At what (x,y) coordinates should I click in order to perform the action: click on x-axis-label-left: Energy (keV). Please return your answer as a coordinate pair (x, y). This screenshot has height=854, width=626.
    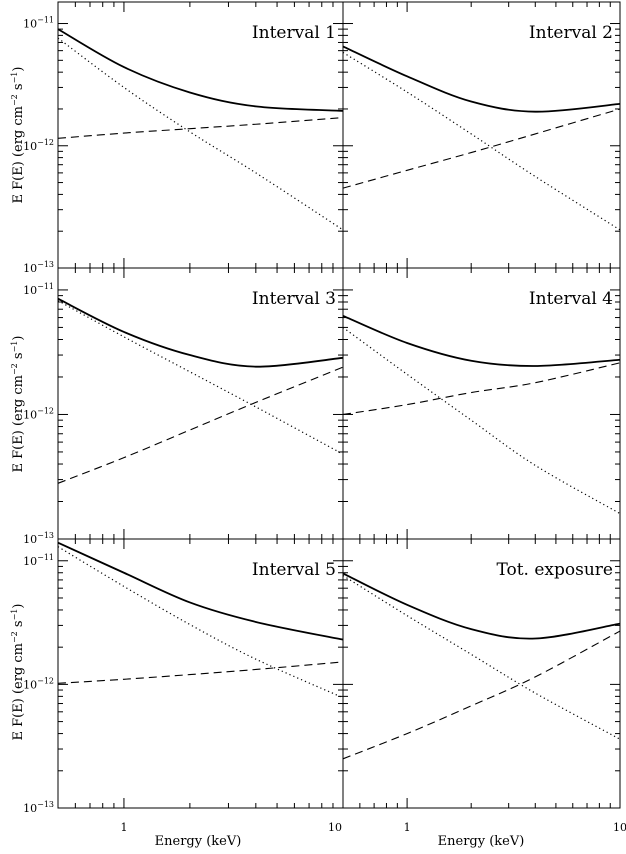
    Looking at the image, I should click on (198, 841).